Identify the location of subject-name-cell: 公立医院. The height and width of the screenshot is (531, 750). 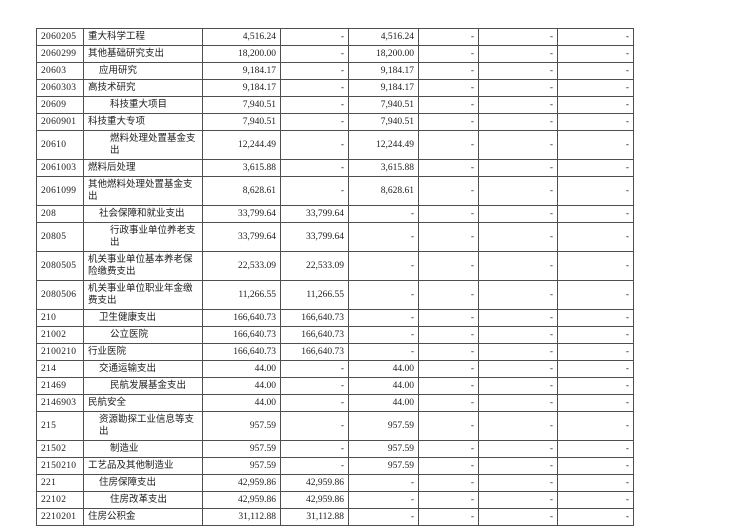
(143, 335).